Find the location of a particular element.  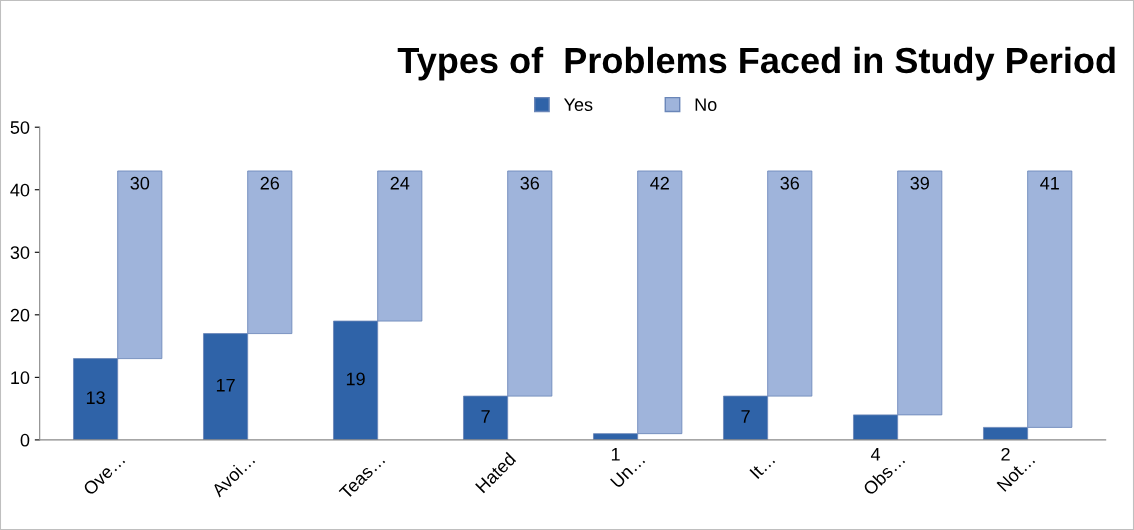

data-label: 26 is located at coordinates (270, 183).